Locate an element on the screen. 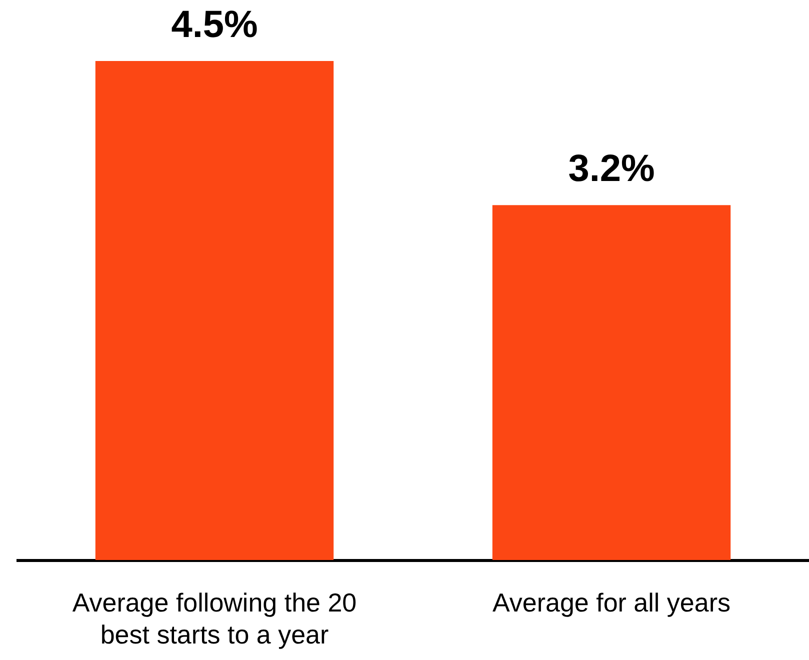  x-tick-label: Average following the 20 best starts to a year is located at coordinates (214, 619).